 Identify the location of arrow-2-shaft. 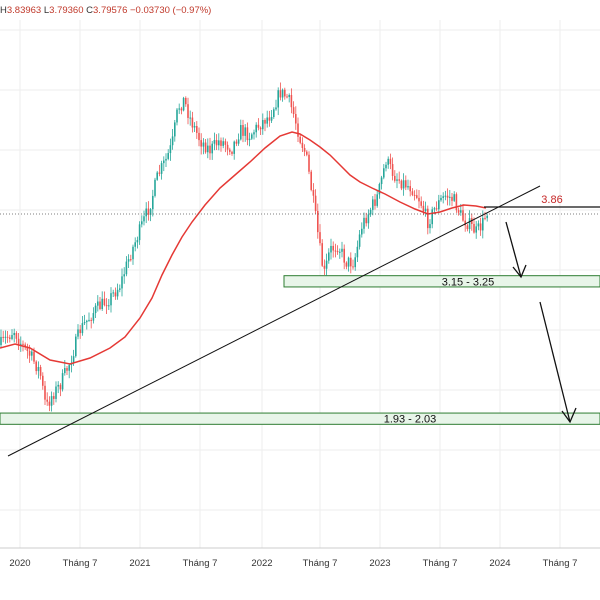
(555, 362).